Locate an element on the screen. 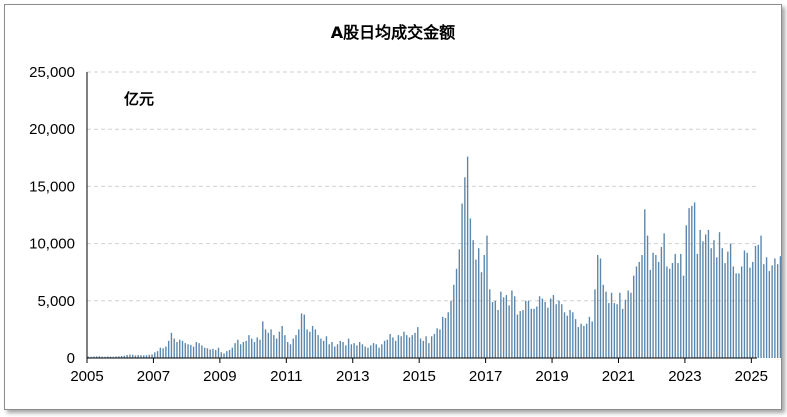 The width and height of the screenshot is (787, 417). y-tick-label: 20,000 is located at coordinates (52, 129).